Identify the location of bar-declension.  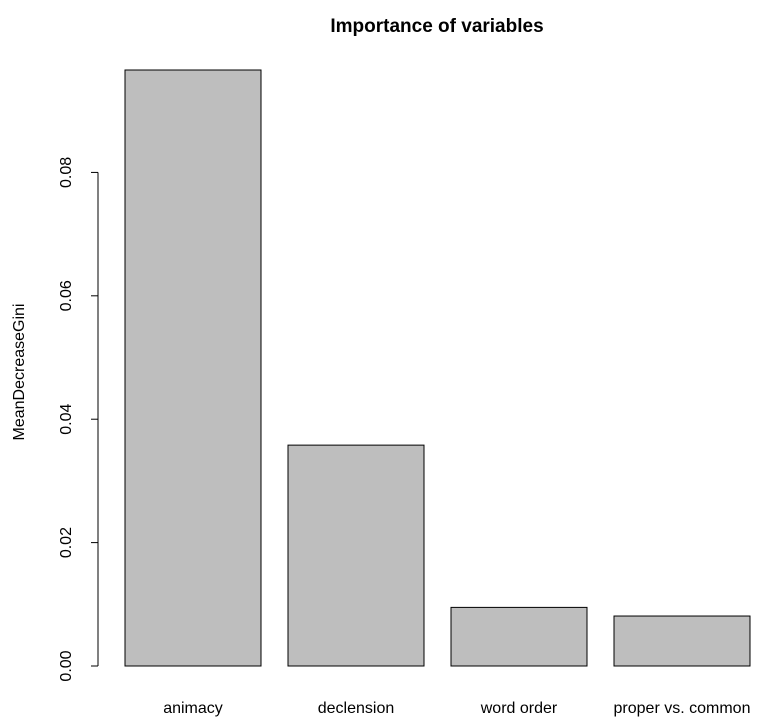
(356, 555).